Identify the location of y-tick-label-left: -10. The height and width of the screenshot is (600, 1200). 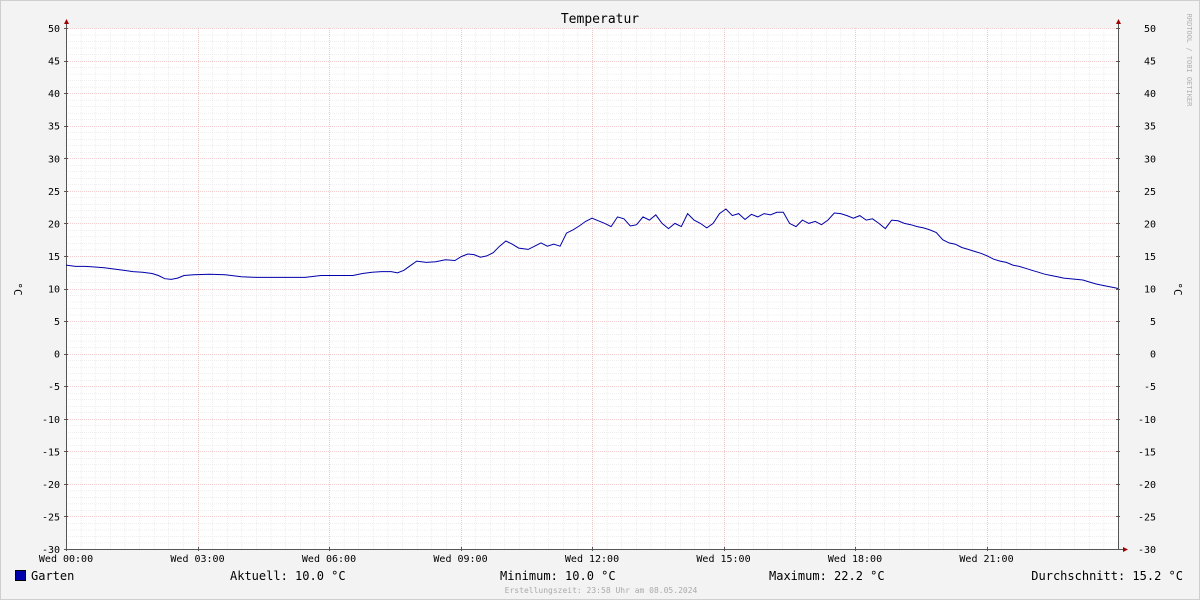
(51, 420).